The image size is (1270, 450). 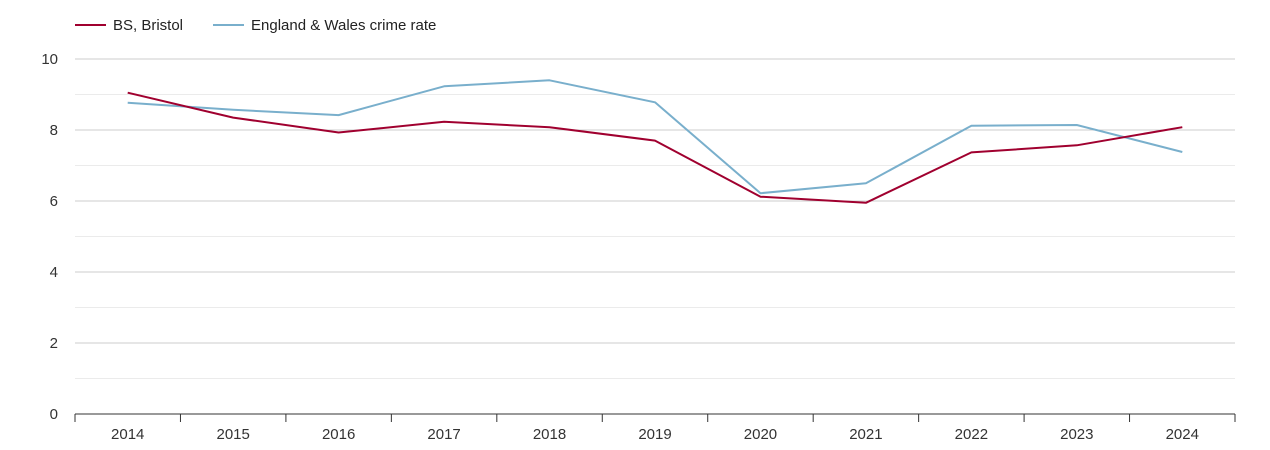 I want to click on y-tick-label: 4, so click(x=54, y=272).